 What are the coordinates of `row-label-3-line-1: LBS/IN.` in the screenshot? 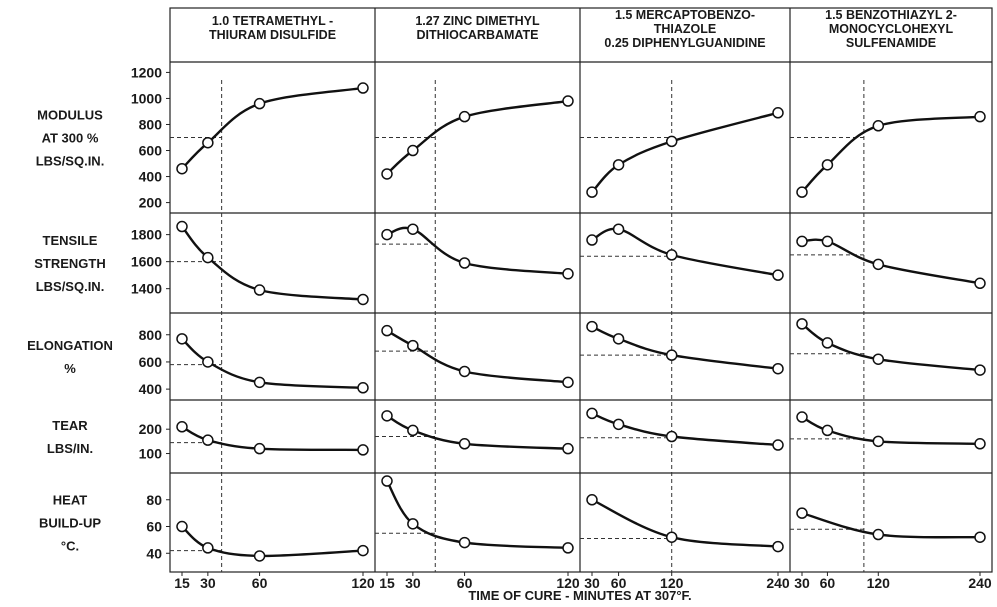 It's located at (70, 448).